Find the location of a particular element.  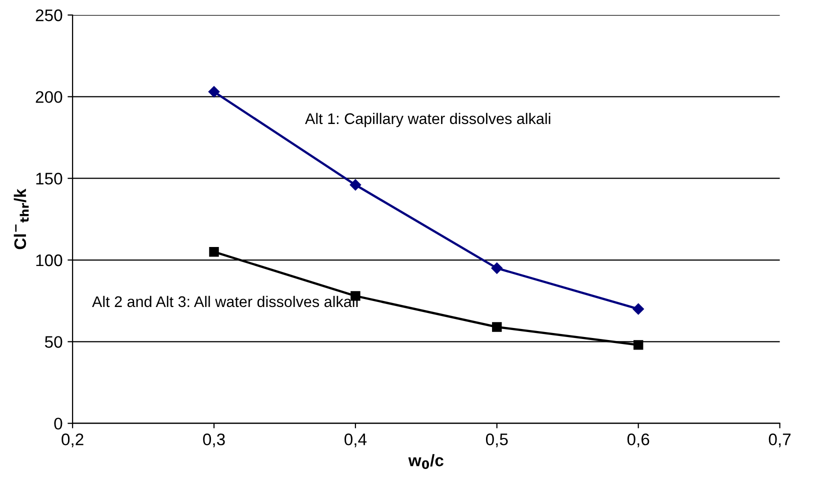

x-tick-label: 0,2 is located at coordinates (73, 441).